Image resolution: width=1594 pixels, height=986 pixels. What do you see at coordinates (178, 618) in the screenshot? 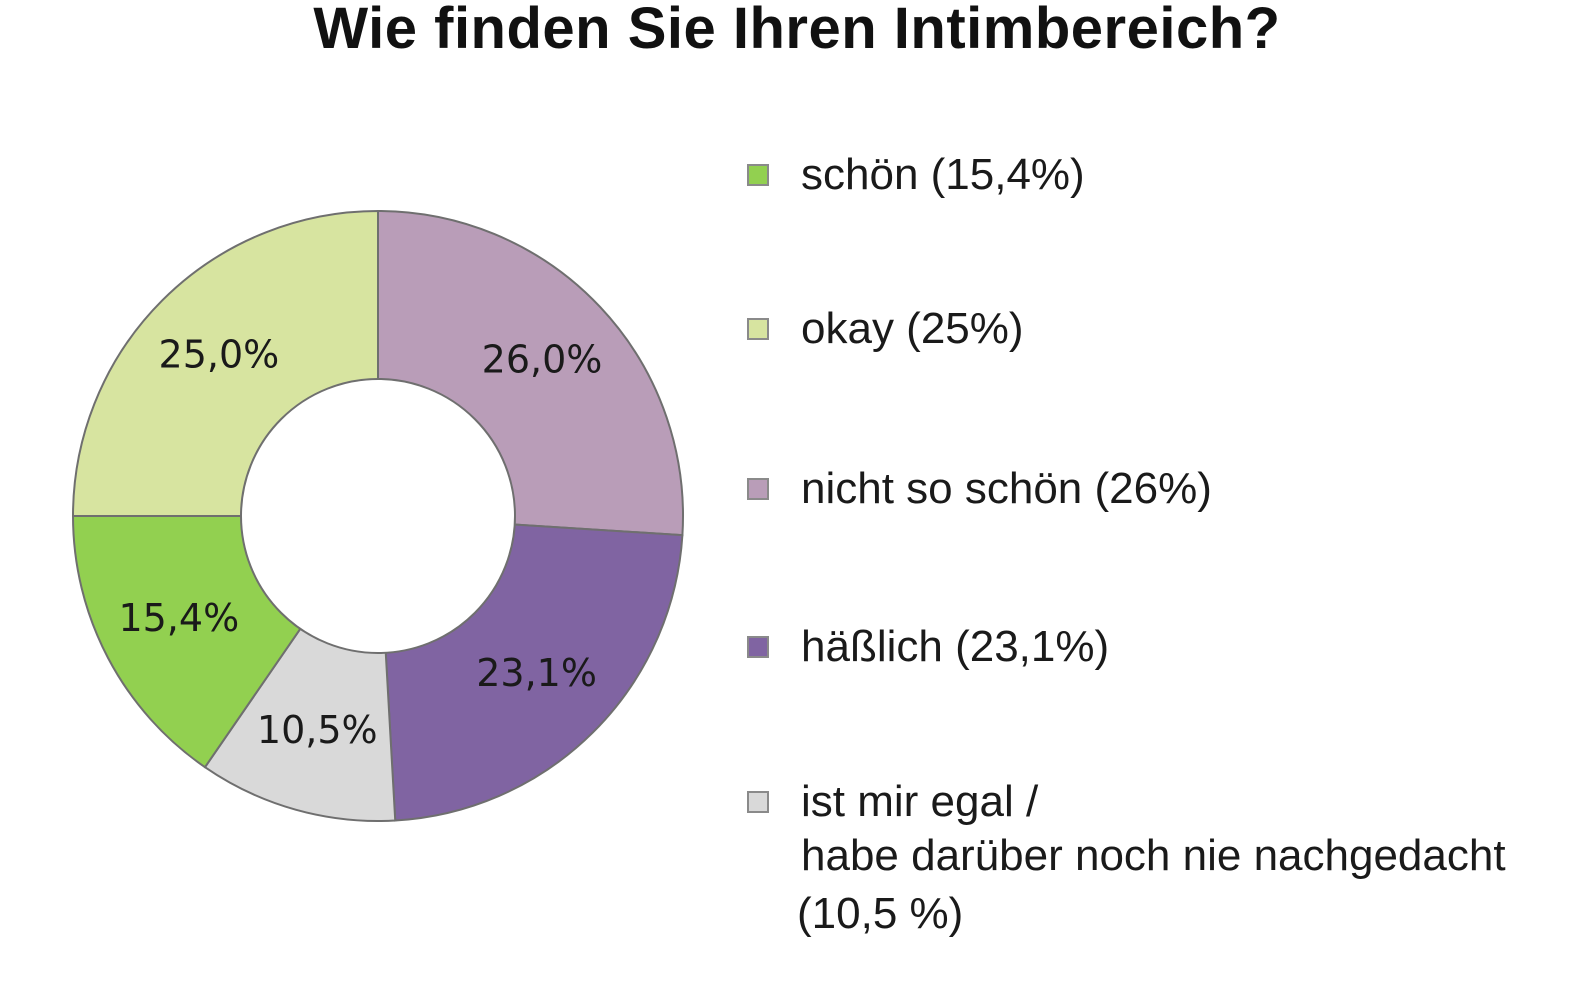
I see `slice-data-label-3: 15,4%` at bounding box center [178, 618].